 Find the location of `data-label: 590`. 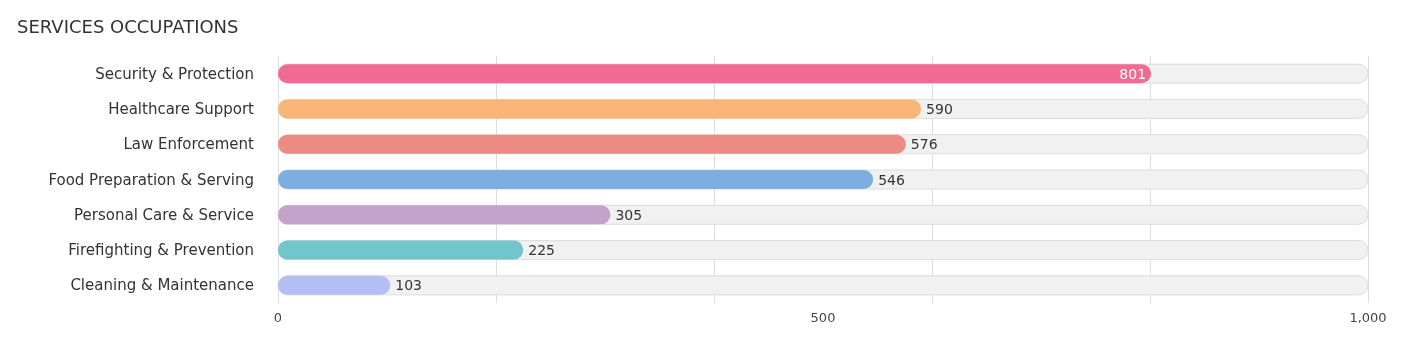

data-label: 590 is located at coordinates (939, 108).